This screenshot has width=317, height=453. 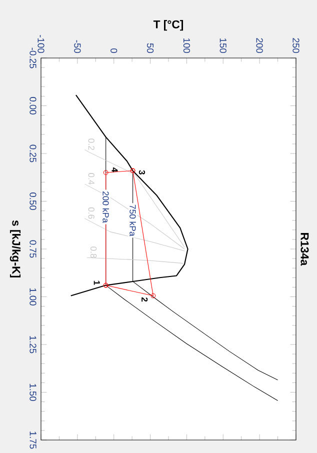 What do you see at coordinates (33, 392) in the screenshot?
I see `y-tick-label: 1.50` at bounding box center [33, 392].